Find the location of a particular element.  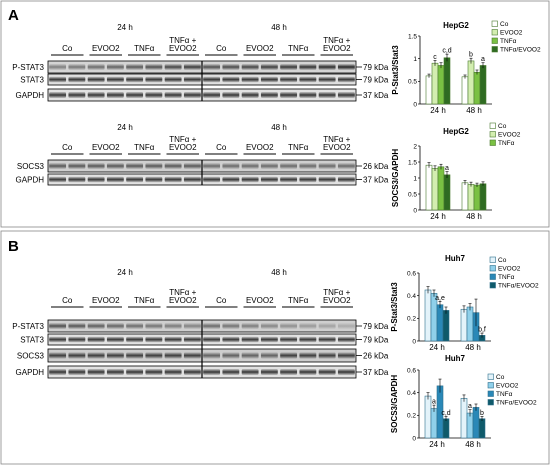

treatment-label: TNFα is located at coordinates (144, 147).